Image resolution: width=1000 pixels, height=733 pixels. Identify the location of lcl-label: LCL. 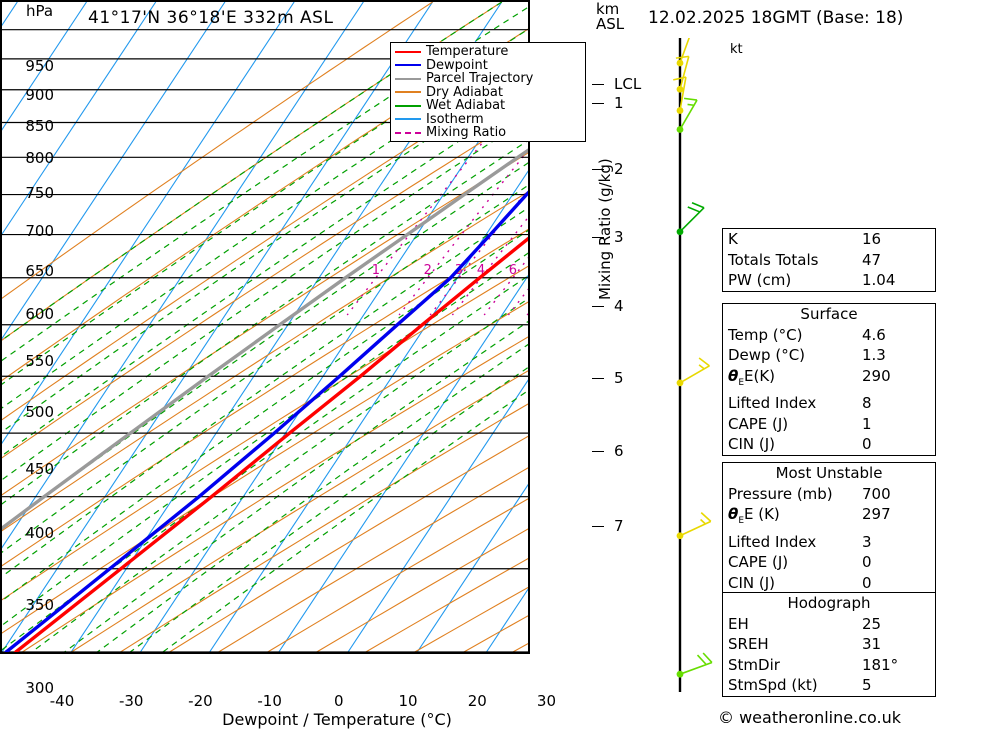
(628, 84).